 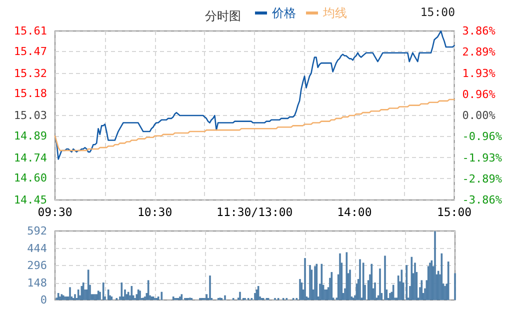 I want to click on y-tick-label: 14.45, so click(x=30, y=200).